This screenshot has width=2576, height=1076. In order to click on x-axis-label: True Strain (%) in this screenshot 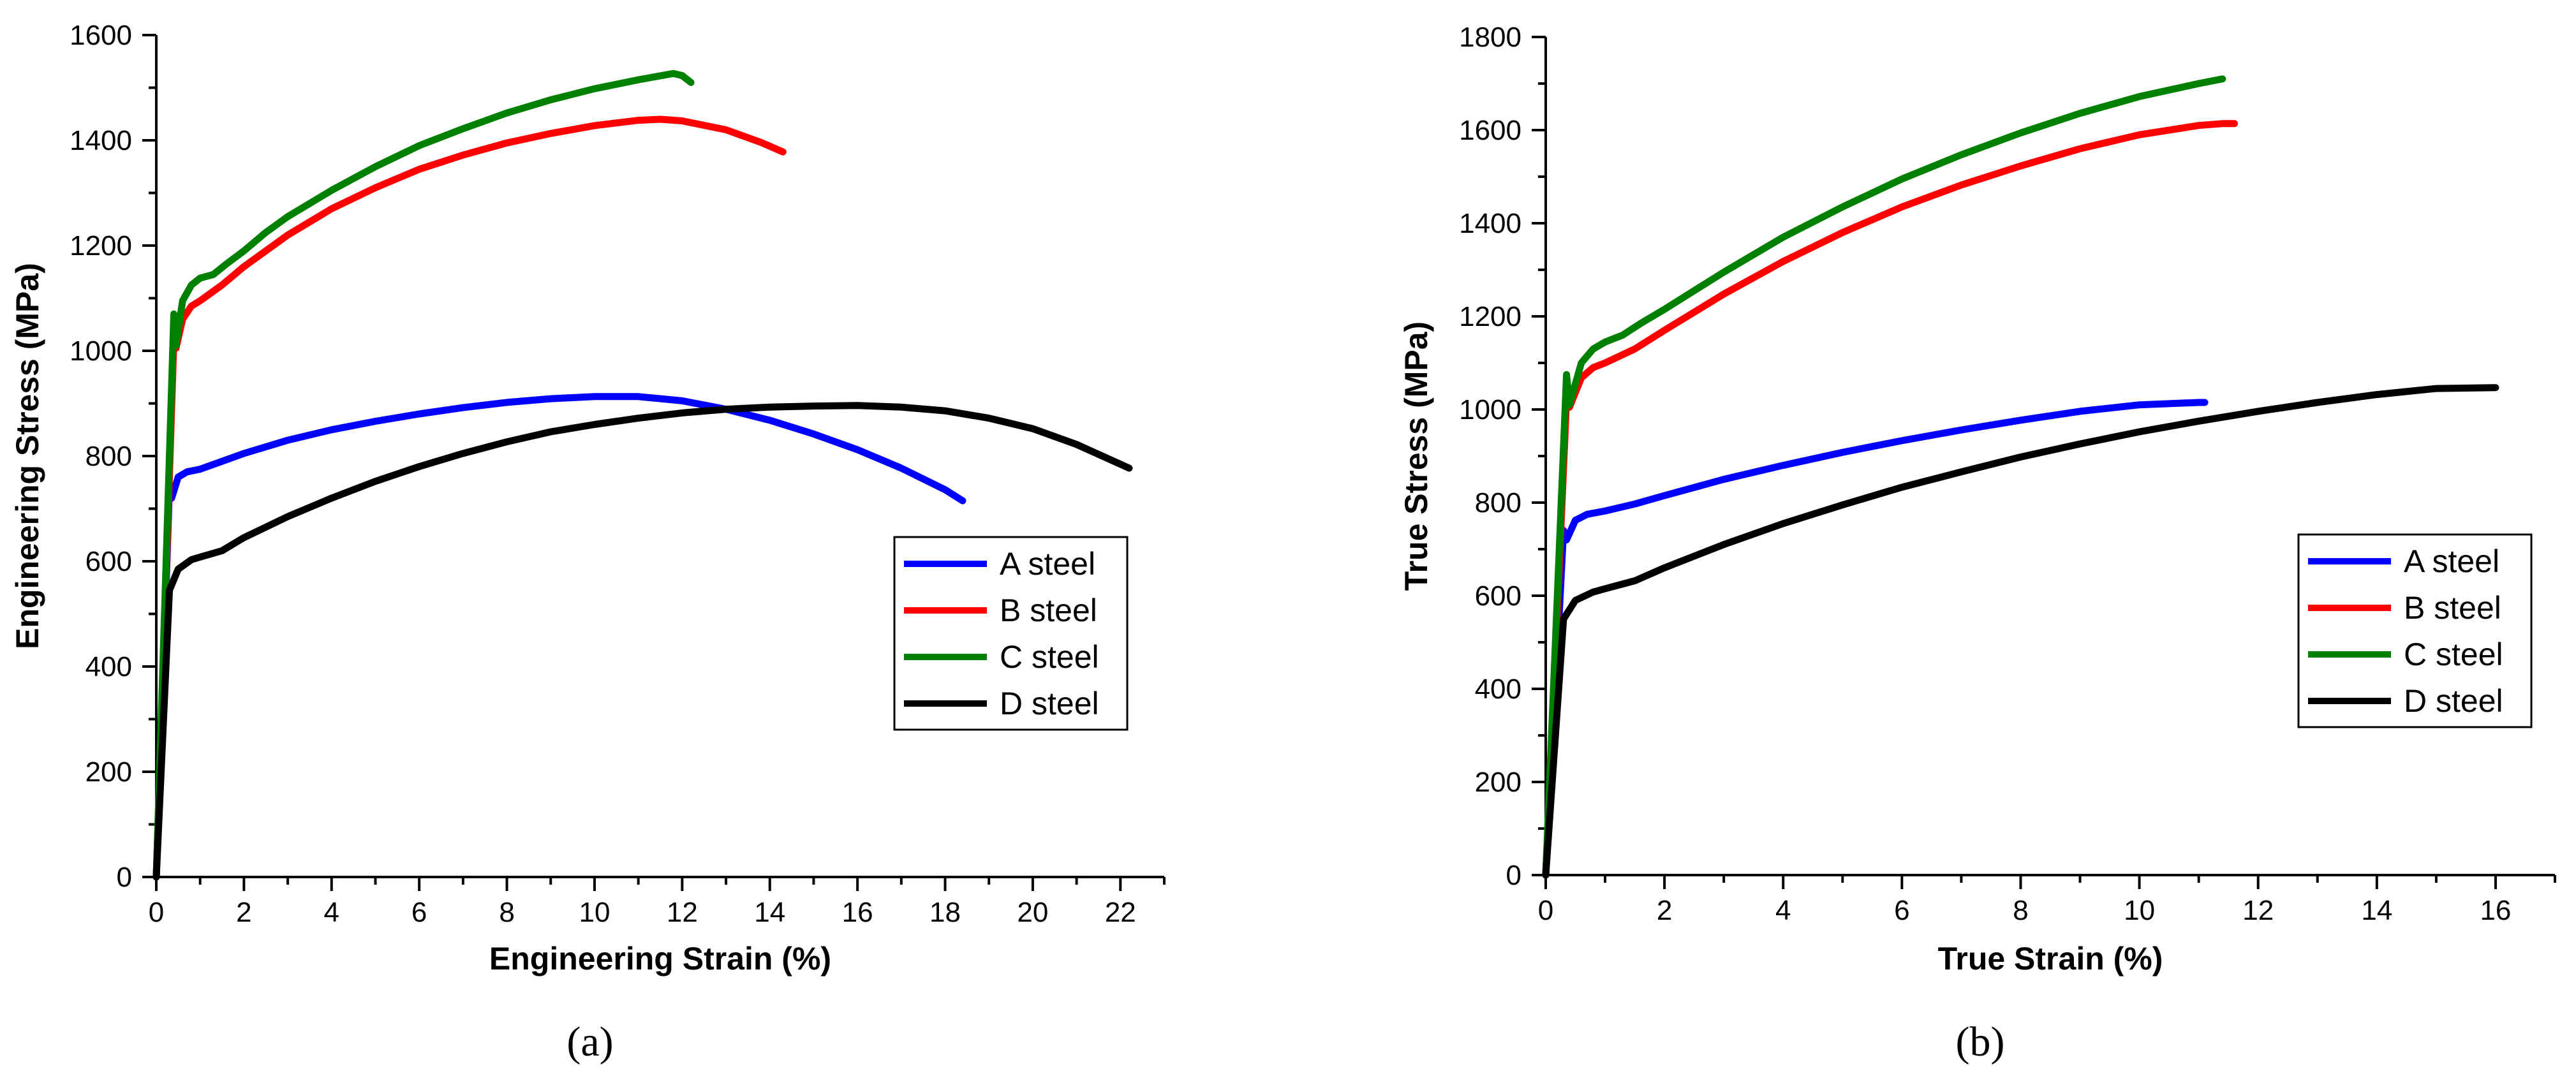, I will do `click(2050, 959)`.